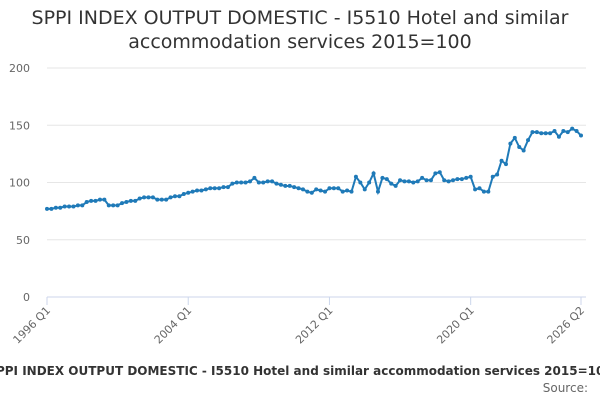 The image size is (600, 400). What do you see at coordinates (565, 388) in the screenshot?
I see `source: Source:` at bounding box center [565, 388].